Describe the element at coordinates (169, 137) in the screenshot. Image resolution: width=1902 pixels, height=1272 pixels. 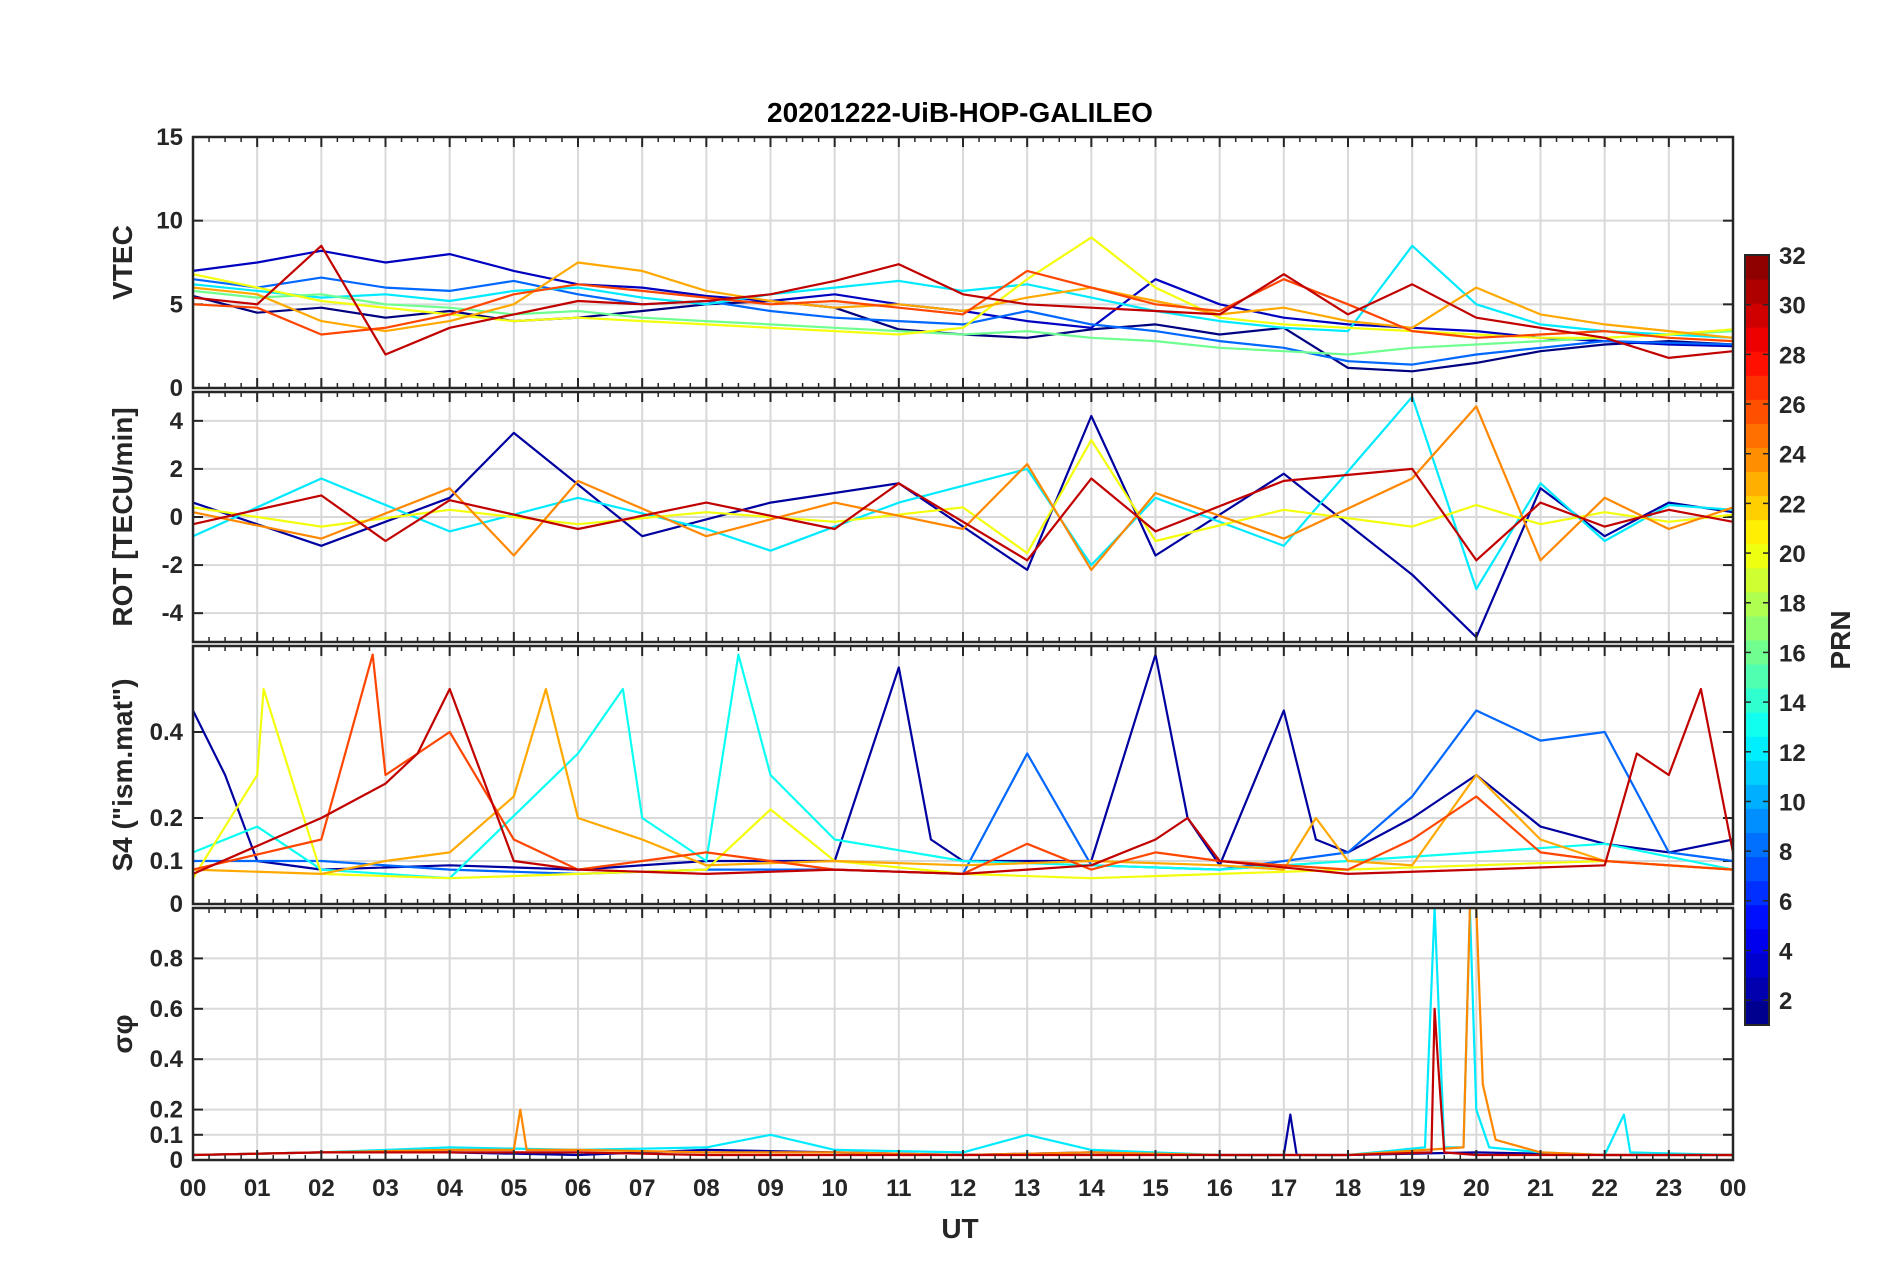
I see `y-tick-label: 15` at that location.